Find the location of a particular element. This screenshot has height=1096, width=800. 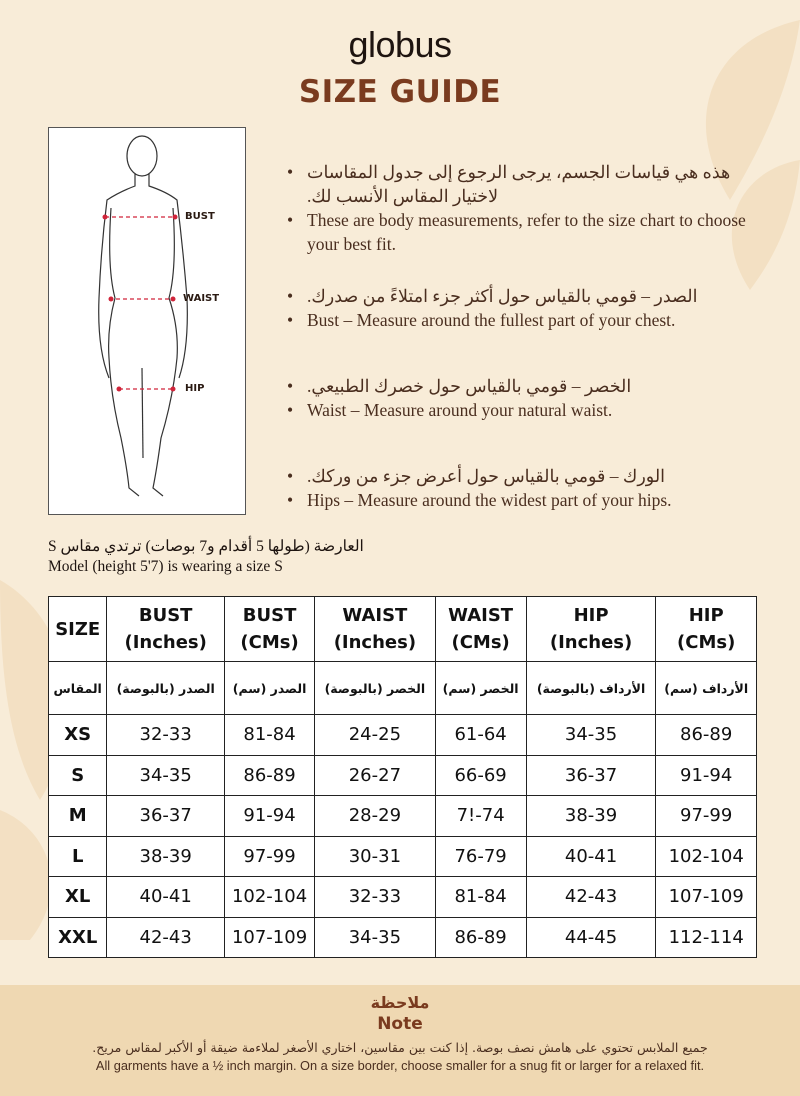

table-row: M 36-37 91-94 28-29 7!-74 38-39 97-99 is located at coordinates (402, 816).